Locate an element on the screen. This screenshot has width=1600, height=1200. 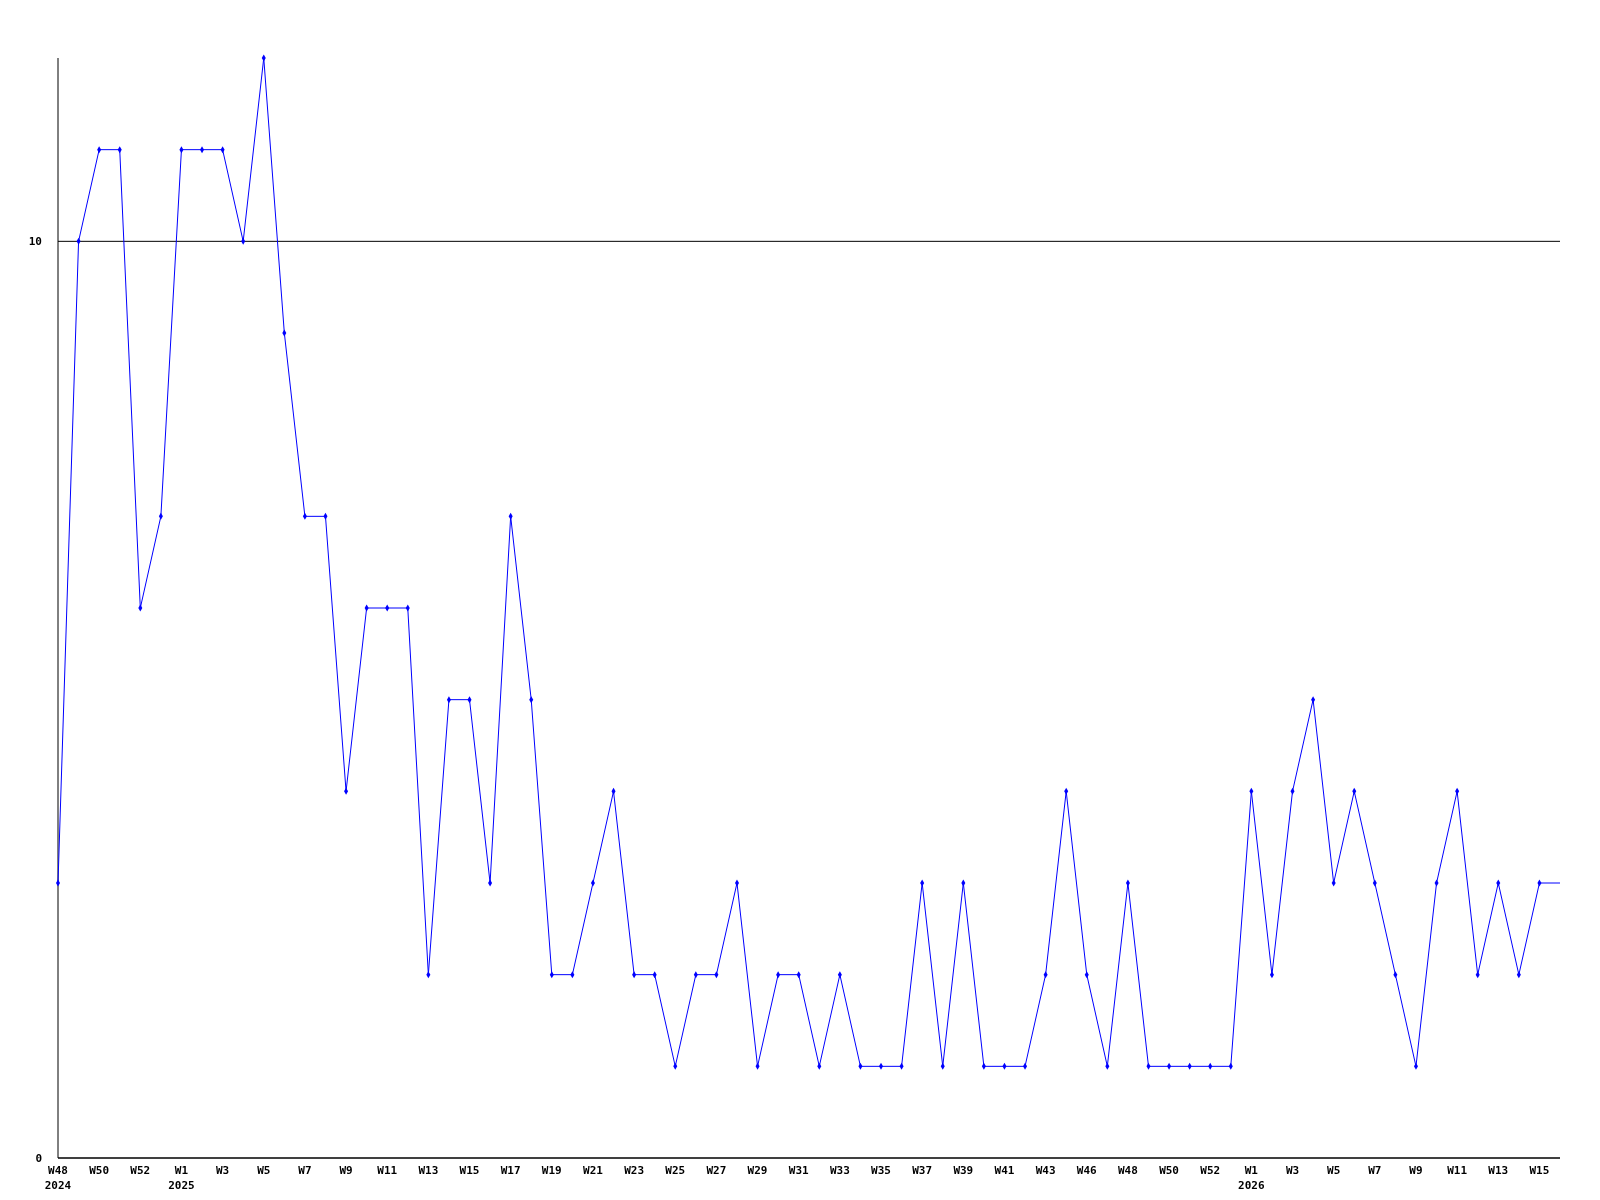
x-tick-label: W23 is located at coordinates (634, 1170).